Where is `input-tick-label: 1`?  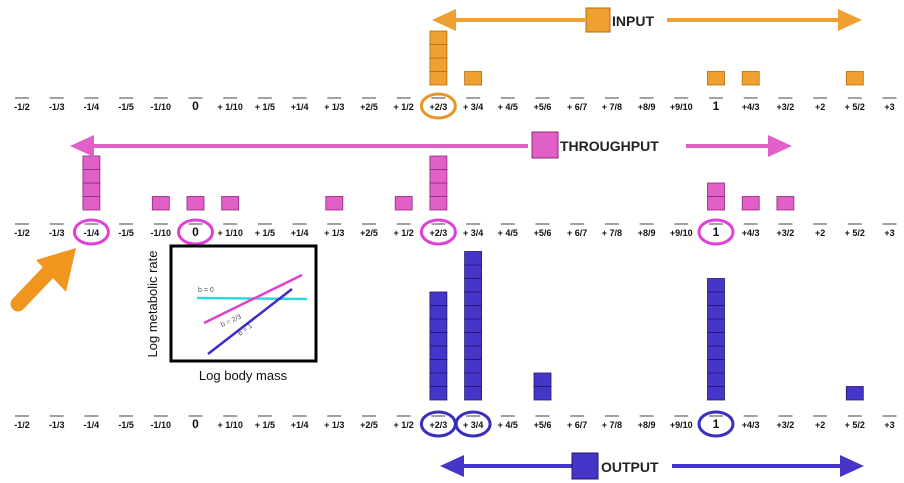 input-tick-label: 1 is located at coordinates (716, 106).